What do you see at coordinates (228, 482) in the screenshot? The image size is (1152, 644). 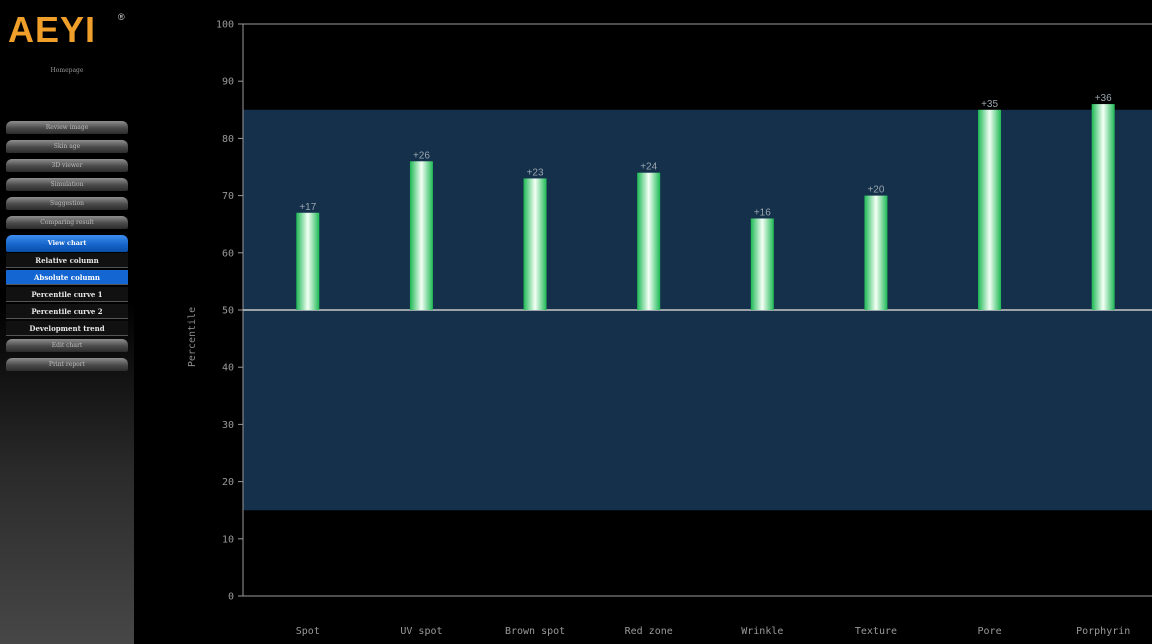 I see `y-tick-label: 20` at bounding box center [228, 482].